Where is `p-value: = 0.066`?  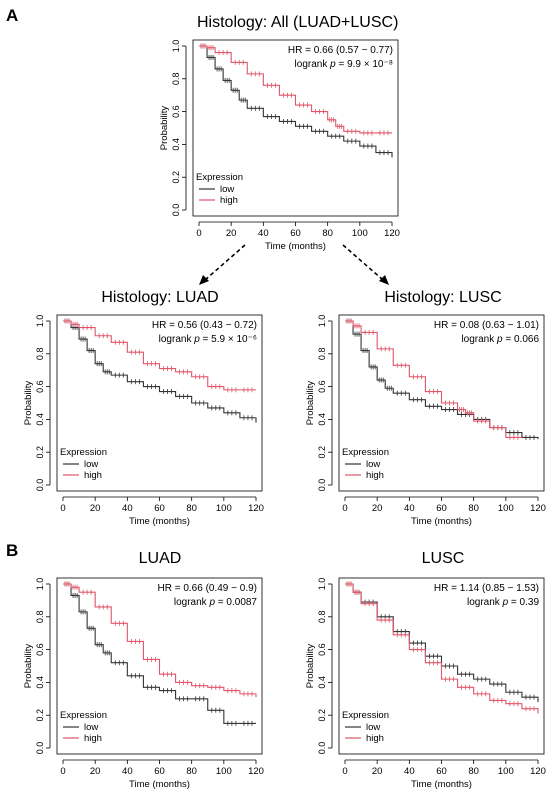 p-value: = 0.066 is located at coordinates (521, 339).